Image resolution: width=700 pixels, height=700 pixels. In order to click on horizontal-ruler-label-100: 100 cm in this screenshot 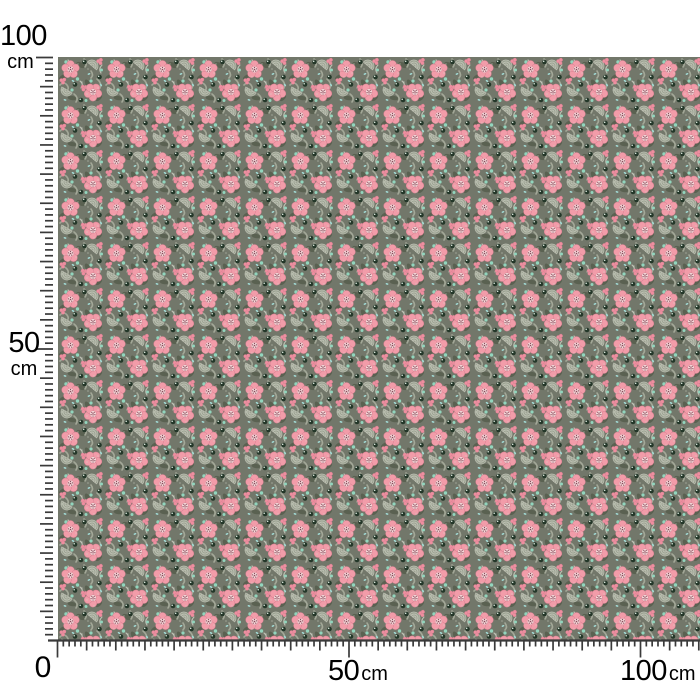, I will do `click(658, 671)`.